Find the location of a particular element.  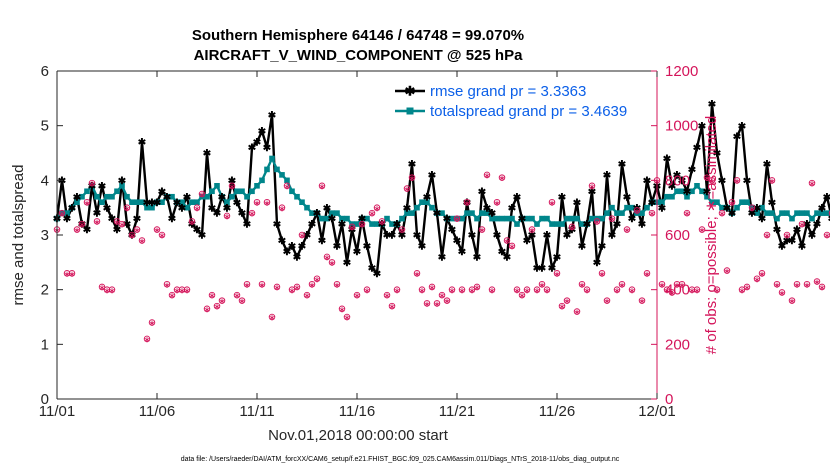

legend-spread-label: totalspread grand pr = 3.4639 is located at coordinates (528, 111).